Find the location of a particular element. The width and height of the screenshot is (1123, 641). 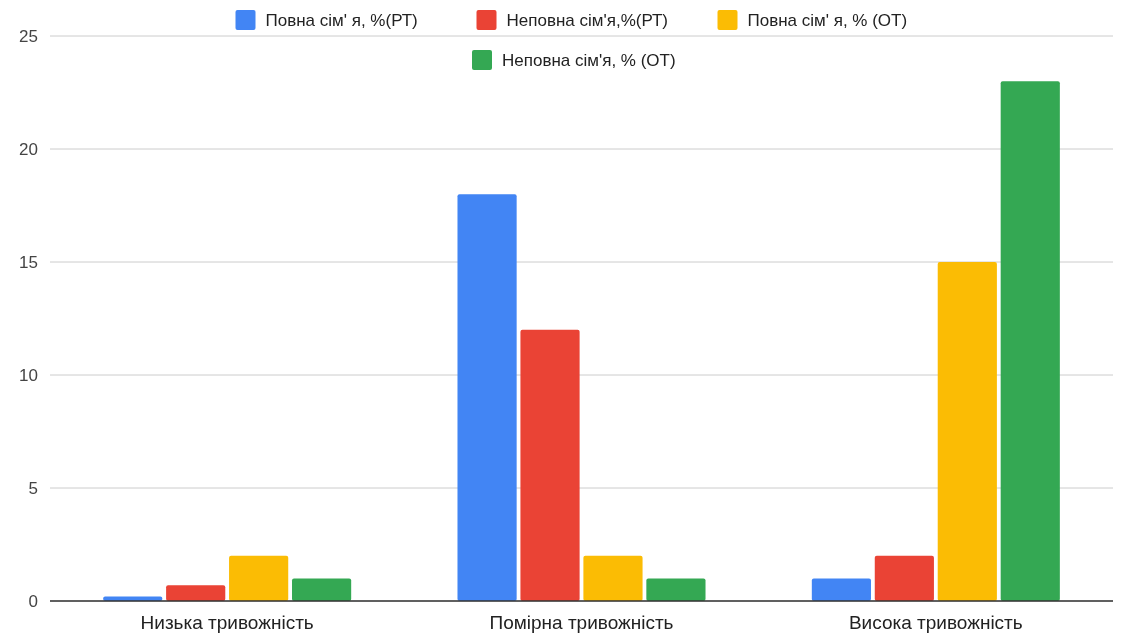

legend-label: Неповна сім'я, % (ОТ) is located at coordinates (589, 60).